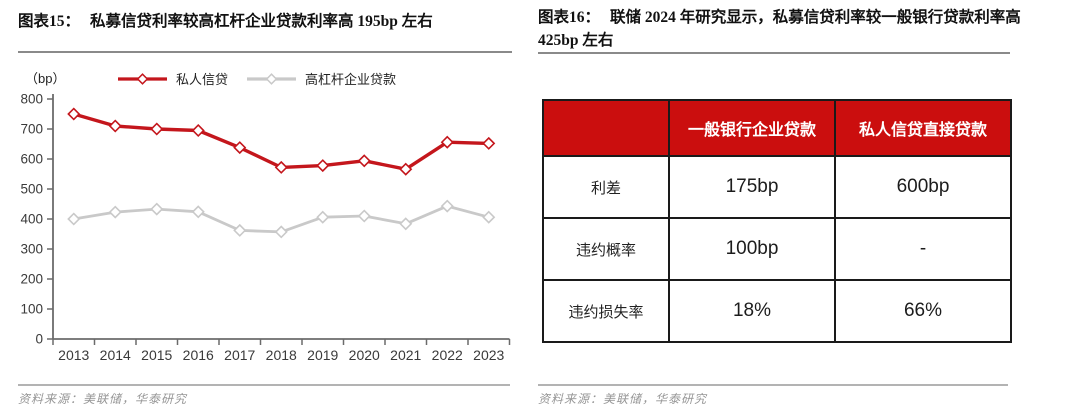  Describe the element at coordinates (156, 355) in the screenshot. I see `x-tick-label: 2015` at that location.